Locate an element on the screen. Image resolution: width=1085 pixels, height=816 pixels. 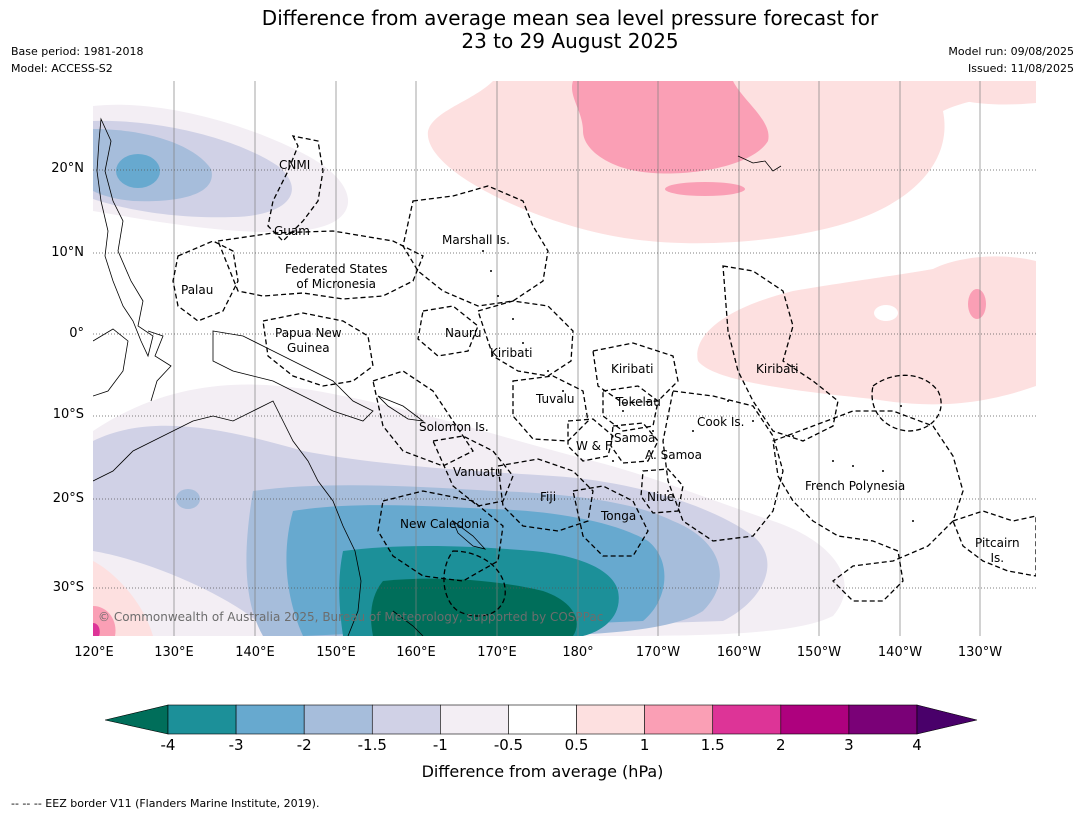
region-label-guam: Guam is located at coordinates (292, 231).